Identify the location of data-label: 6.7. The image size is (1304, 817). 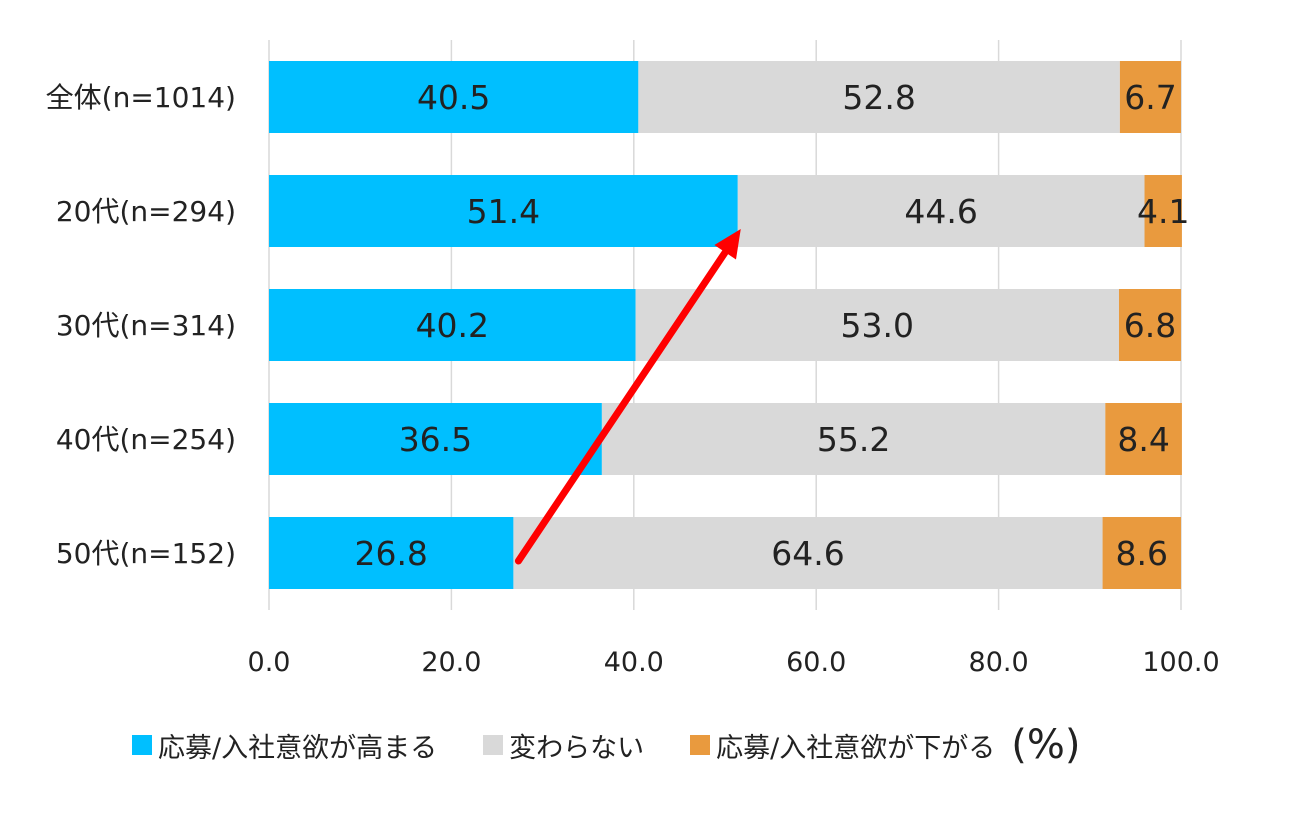
(1150, 97).